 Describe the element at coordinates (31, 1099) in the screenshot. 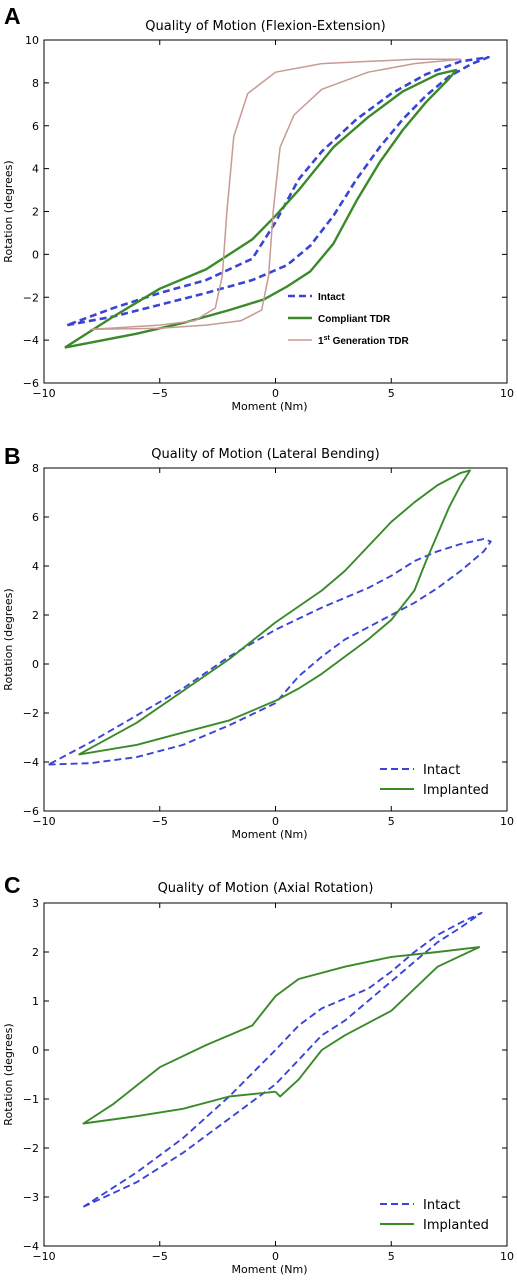

I see `y-tick-label: −1` at that location.